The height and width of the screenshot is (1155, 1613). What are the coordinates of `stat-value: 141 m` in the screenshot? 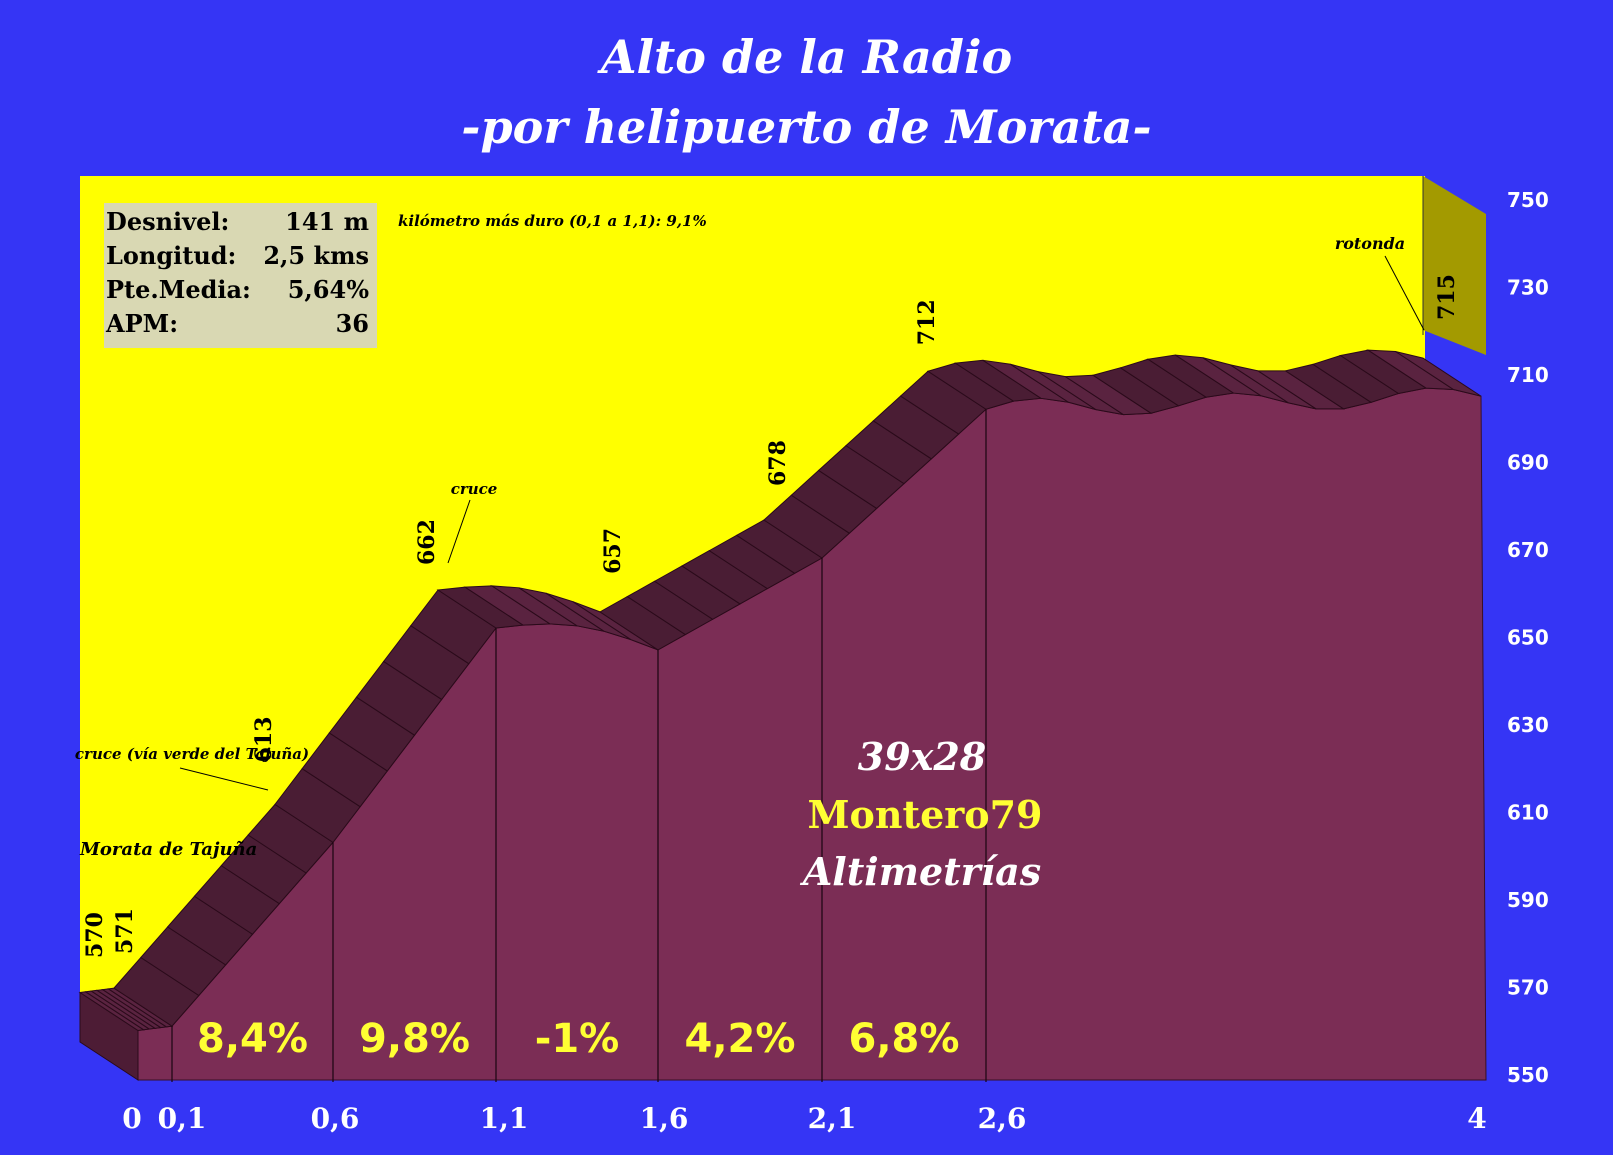 It's located at (327, 221).